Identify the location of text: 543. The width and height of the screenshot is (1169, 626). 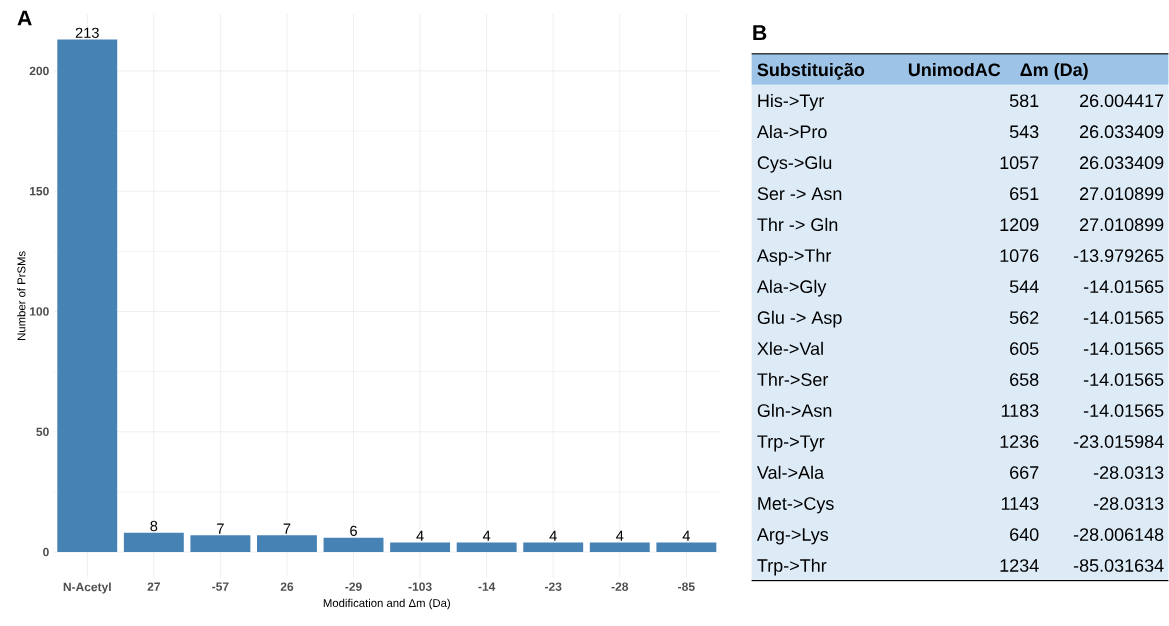
(1024, 132).